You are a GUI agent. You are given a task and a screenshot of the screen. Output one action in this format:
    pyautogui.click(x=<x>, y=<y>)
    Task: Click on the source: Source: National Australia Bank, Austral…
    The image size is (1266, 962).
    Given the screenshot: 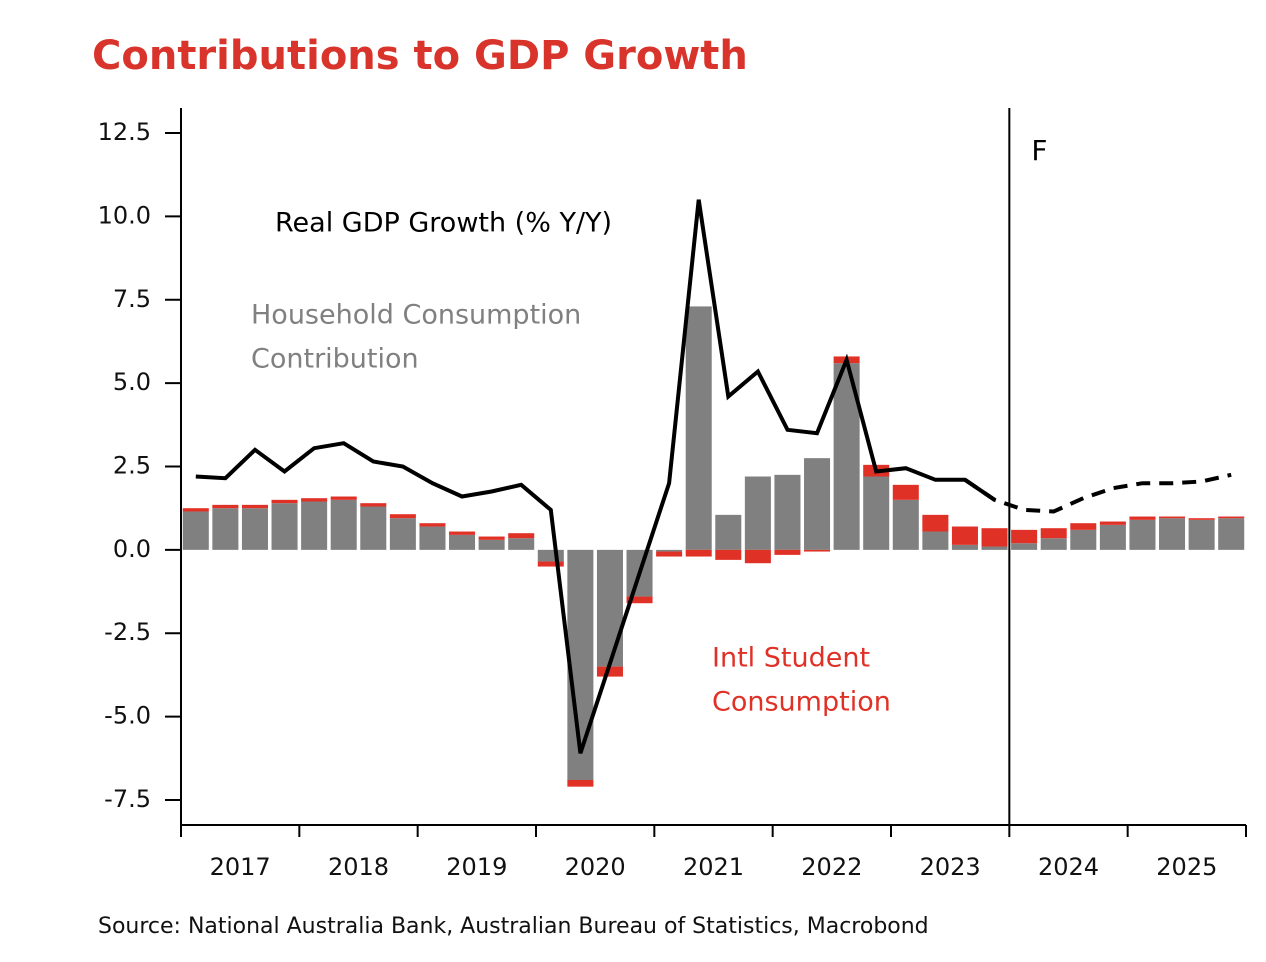 What is the action you would take?
    pyautogui.click(x=513, y=926)
    